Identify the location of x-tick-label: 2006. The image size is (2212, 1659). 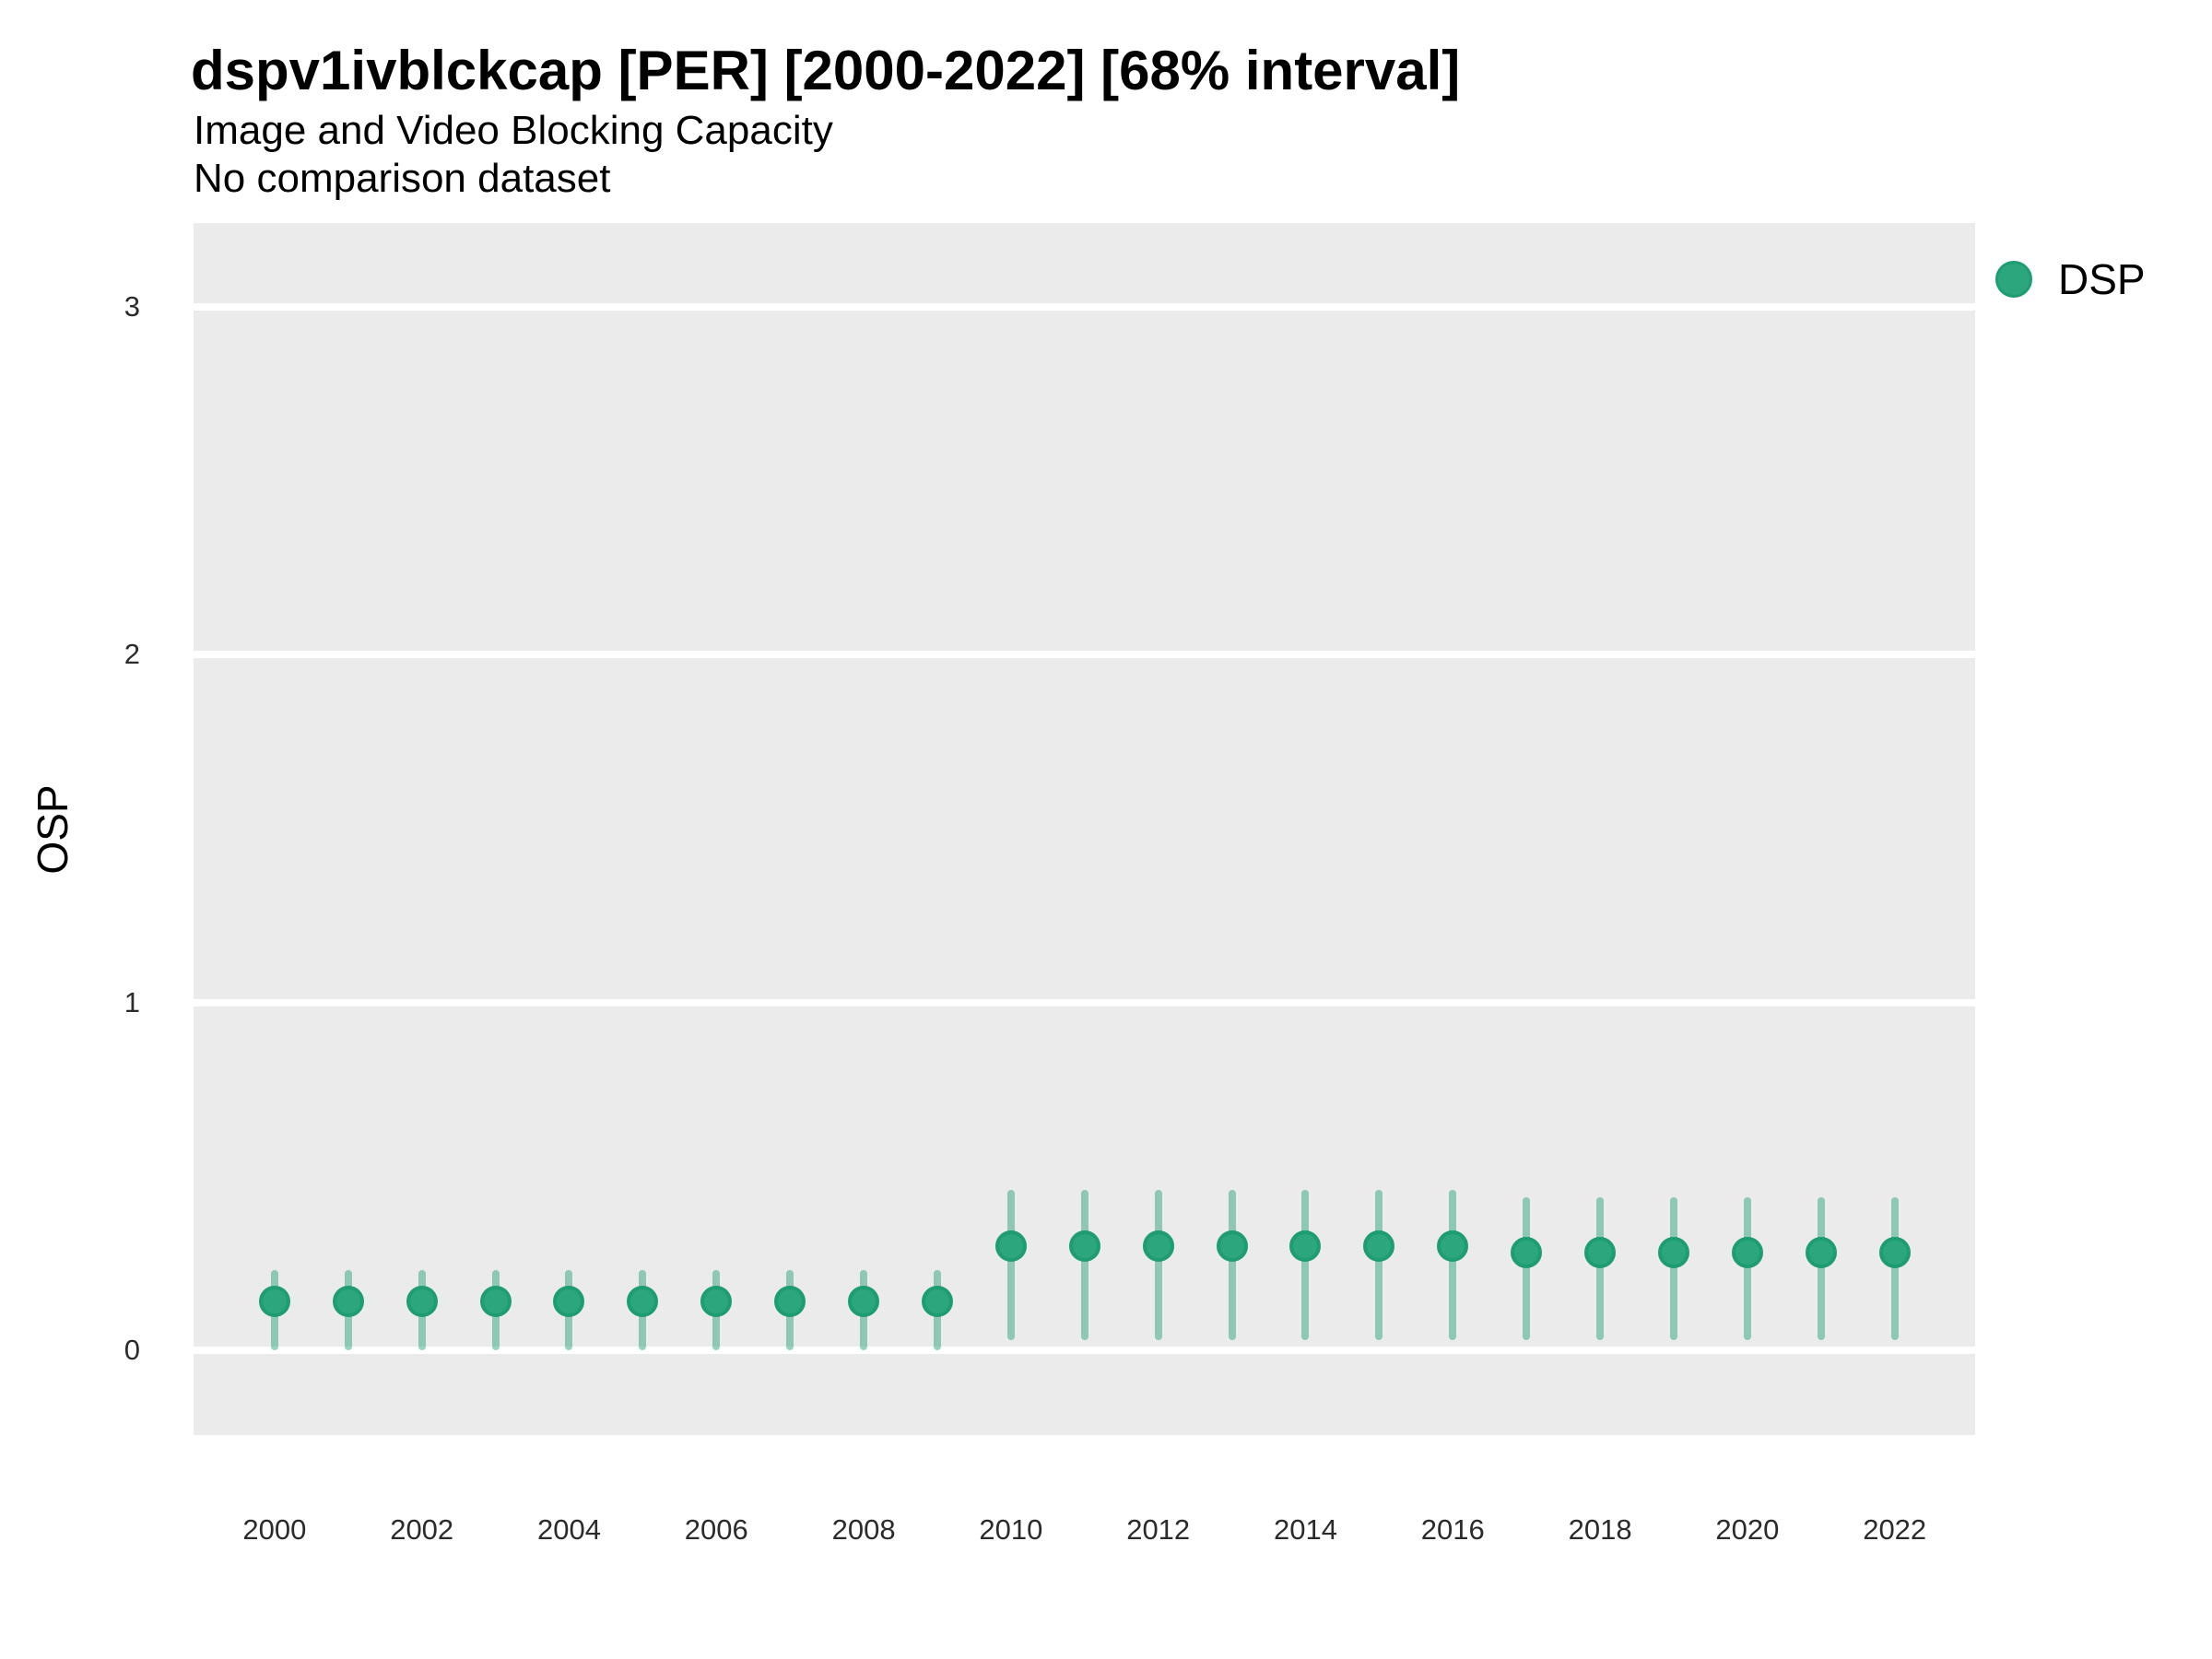
(716, 1529).